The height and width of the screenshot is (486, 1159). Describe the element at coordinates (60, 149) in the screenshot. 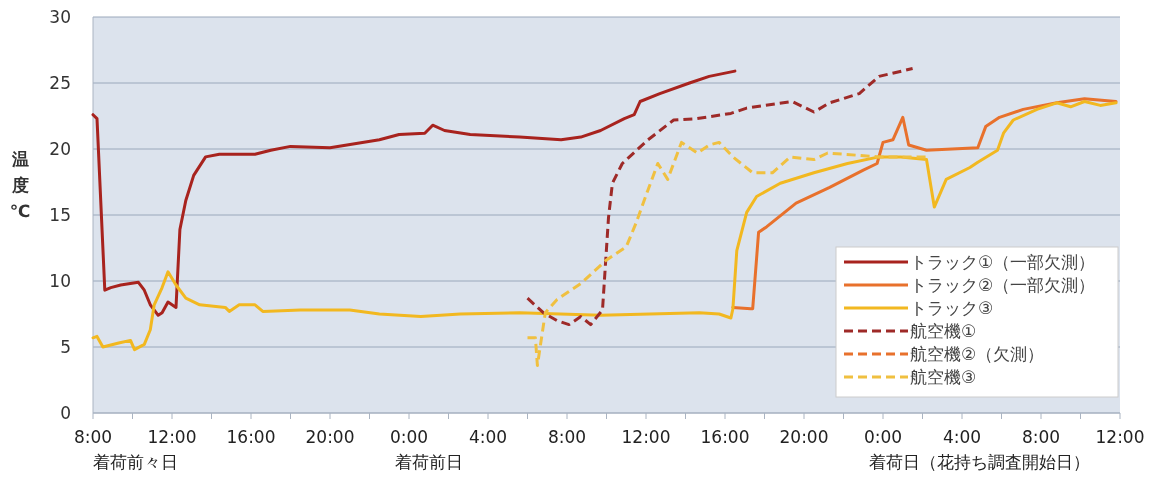

I see `y-tick-label: 20` at that location.